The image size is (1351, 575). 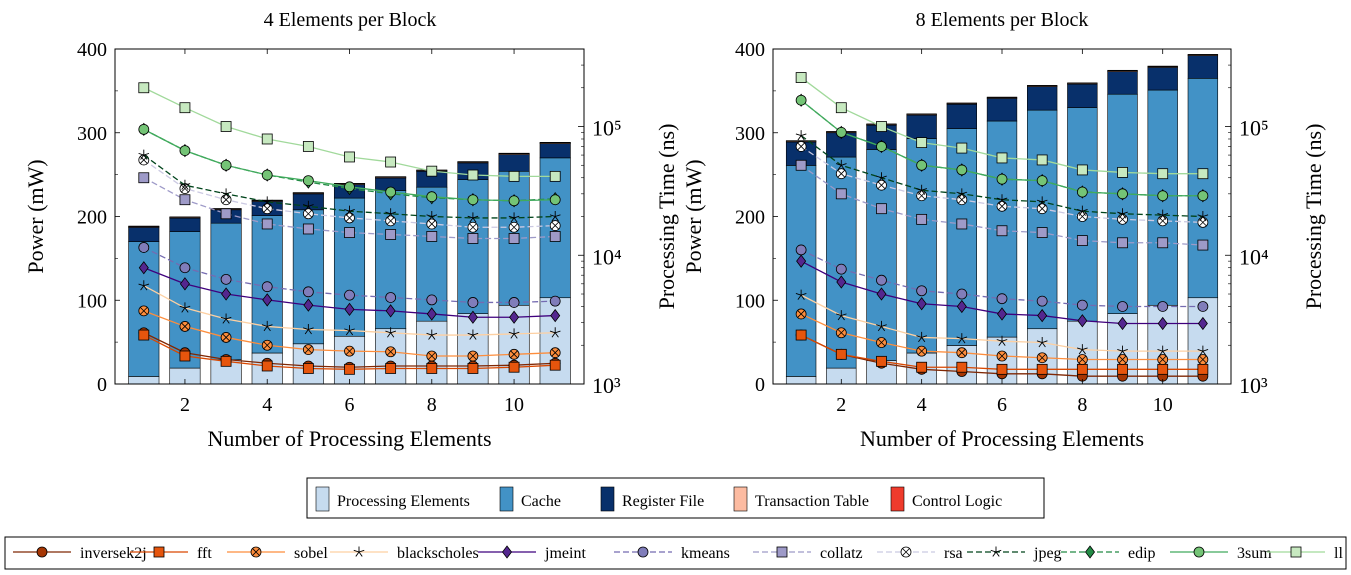 What do you see at coordinates (663, 501) in the screenshot?
I see `legend-label: Register File` at bounding box center [663, 501].